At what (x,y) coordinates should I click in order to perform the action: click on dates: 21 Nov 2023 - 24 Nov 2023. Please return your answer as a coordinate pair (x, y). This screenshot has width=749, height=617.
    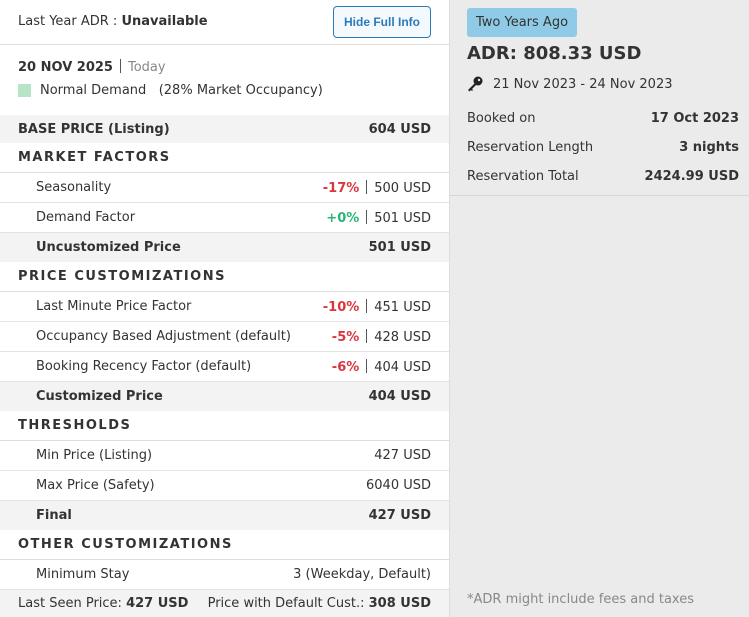
    Looking at the image, I should click on (583, 84).